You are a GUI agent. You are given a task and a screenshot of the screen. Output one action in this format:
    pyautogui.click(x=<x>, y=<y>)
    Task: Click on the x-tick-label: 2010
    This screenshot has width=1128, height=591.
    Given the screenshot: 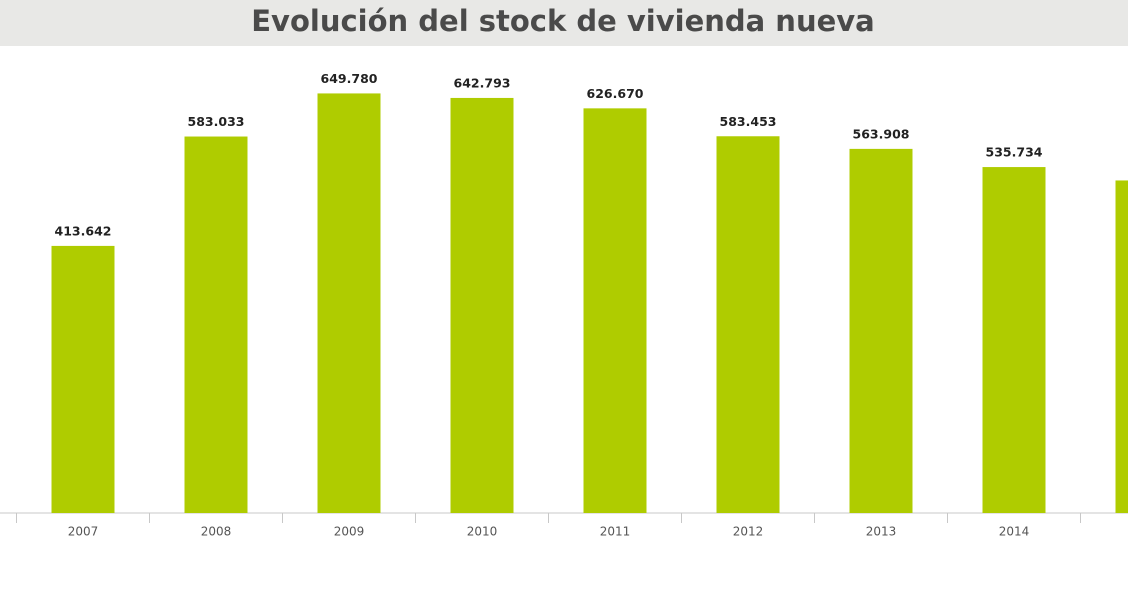 What is the action you would take?
    pyautogui.click(x=482, y=532)
    